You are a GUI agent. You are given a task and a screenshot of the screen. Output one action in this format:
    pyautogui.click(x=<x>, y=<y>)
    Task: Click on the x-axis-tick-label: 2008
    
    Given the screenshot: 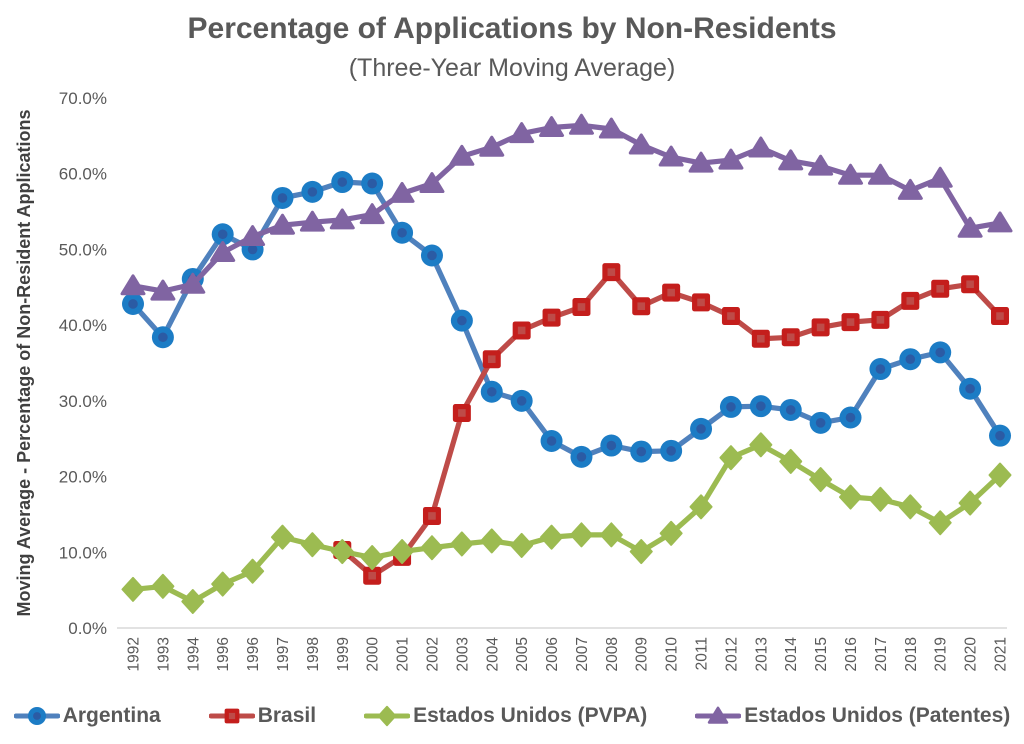 What is the action you would take?
    pyautogui.click(x=612, y=654)
    